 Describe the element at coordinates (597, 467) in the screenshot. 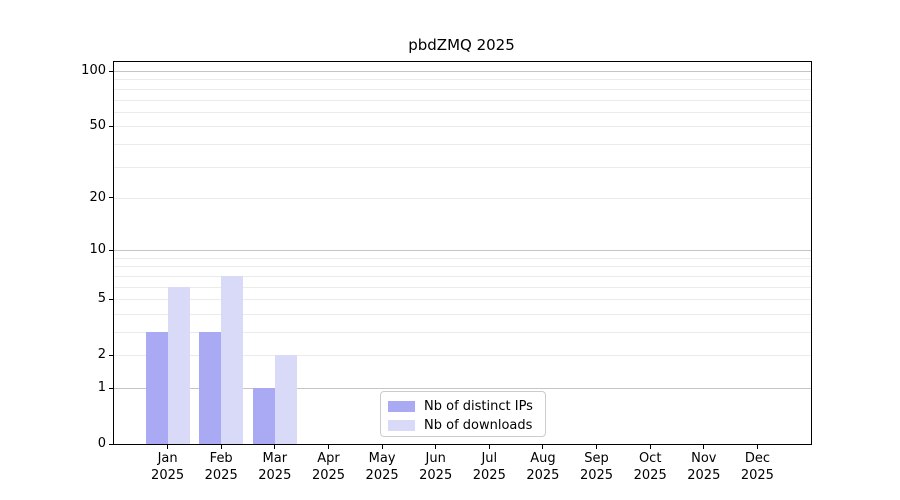

I see `x-tick-label-sep: Sep 2025` at that location.